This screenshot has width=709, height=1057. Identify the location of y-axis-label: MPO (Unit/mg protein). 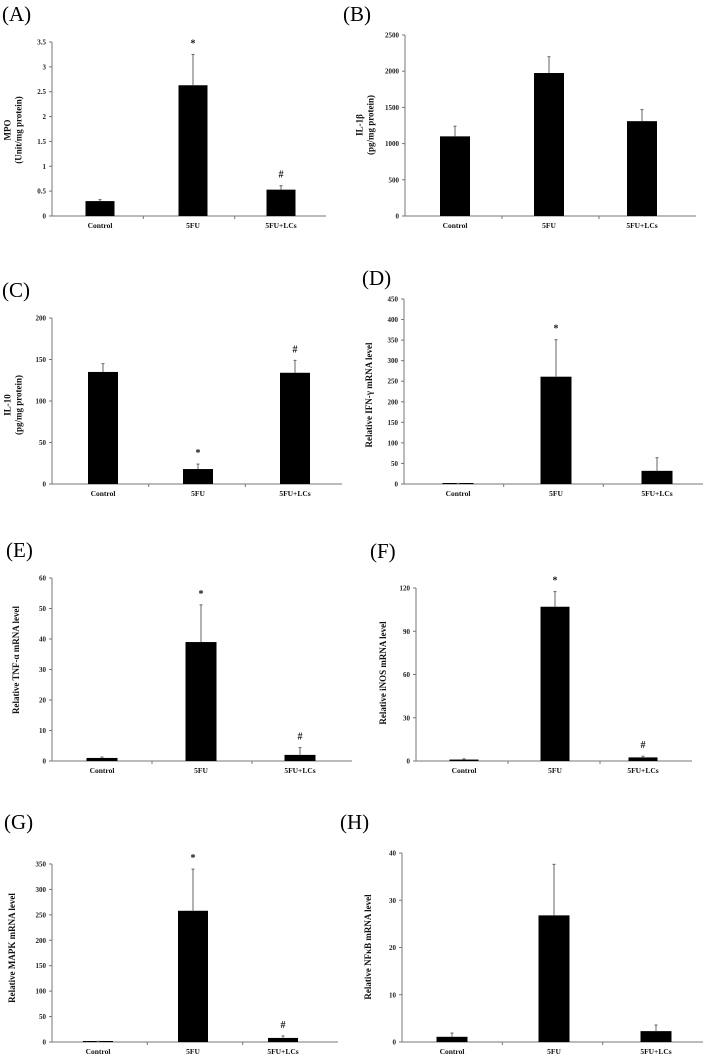
(13, 130).